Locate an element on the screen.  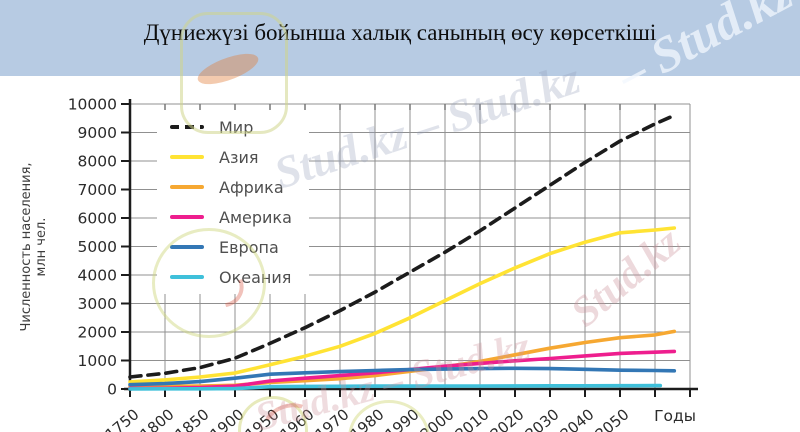
y-tick-label: 7000 is located at coordinates (97, 190).